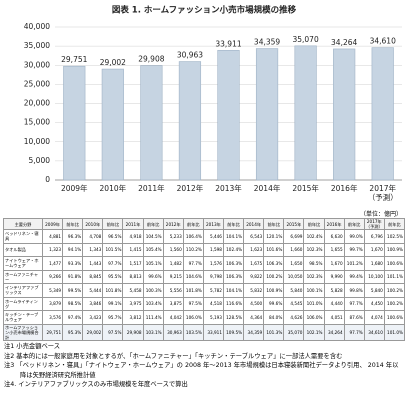  What do you see at coordinates (52, 332) in the screenshot?
I see `table-cell: 29,751` at bounding box center [52, 332].